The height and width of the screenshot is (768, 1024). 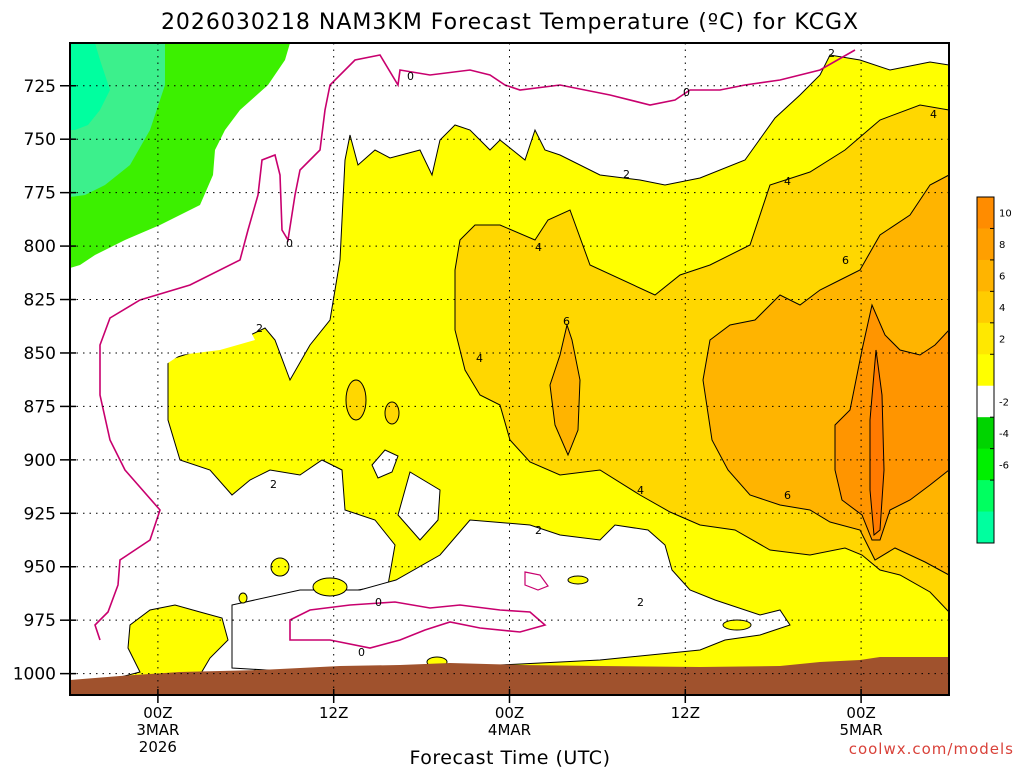 I want to click on y-tick-label: 850, so click(x=40, y=354).